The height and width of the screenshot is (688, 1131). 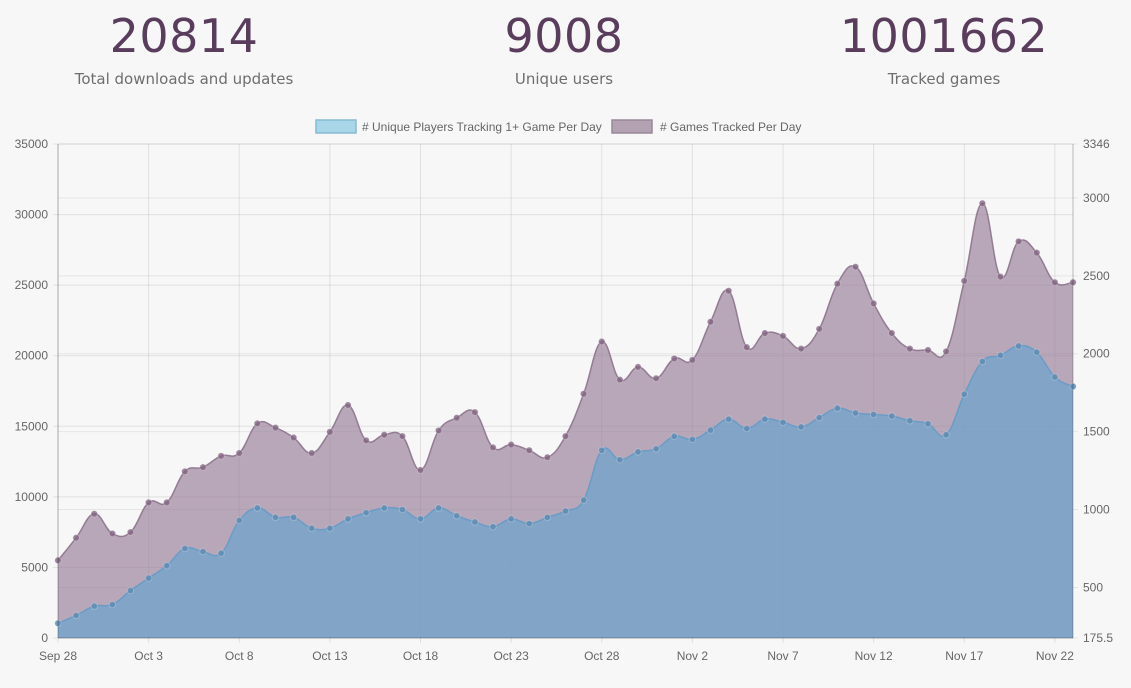 What do you see at coordinates (730, 127) in the screenshot?
I see `legend-label: # Games Tracked Per Day` at bounding box center [730, 127].